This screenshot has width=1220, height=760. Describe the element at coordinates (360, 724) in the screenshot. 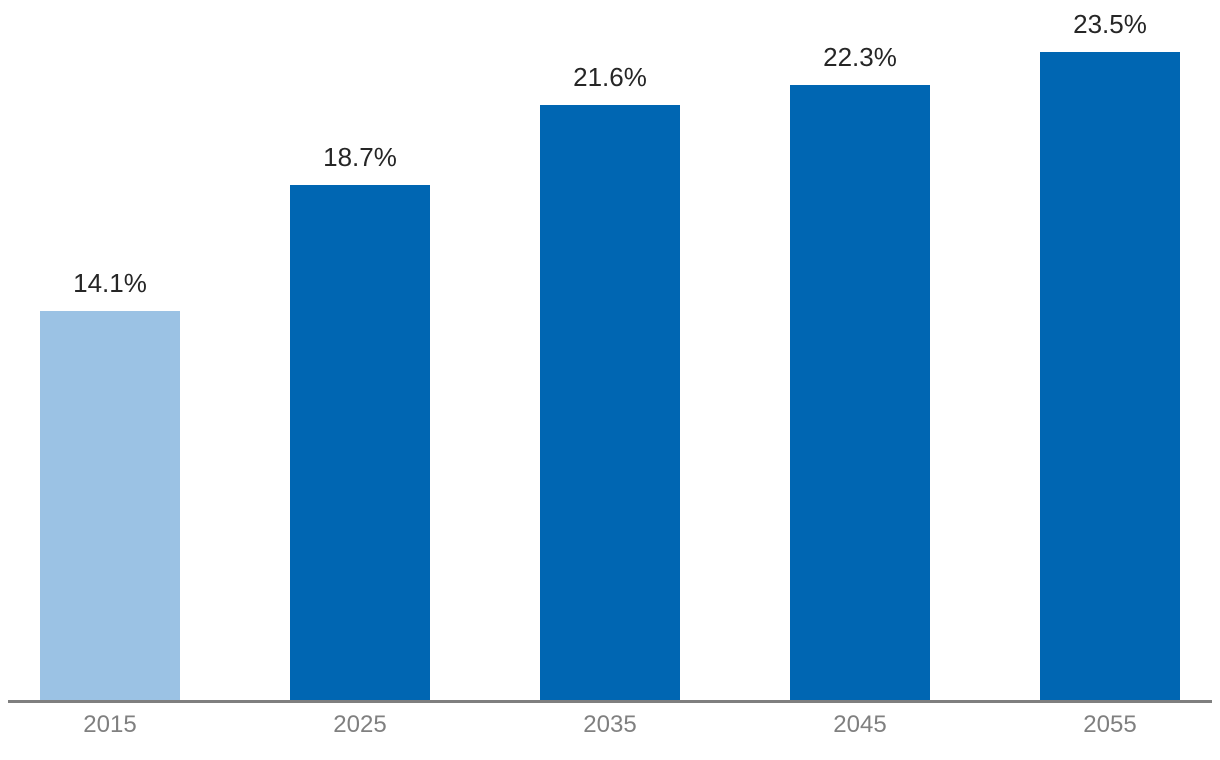

I see `x-axis-tick-label: 2025` at that location.